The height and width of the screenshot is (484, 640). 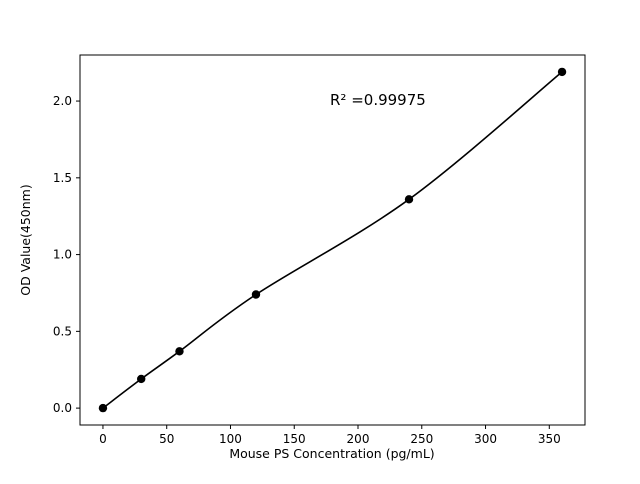 I want to click on x-tick-label: 350, so click(x=549, y=439).